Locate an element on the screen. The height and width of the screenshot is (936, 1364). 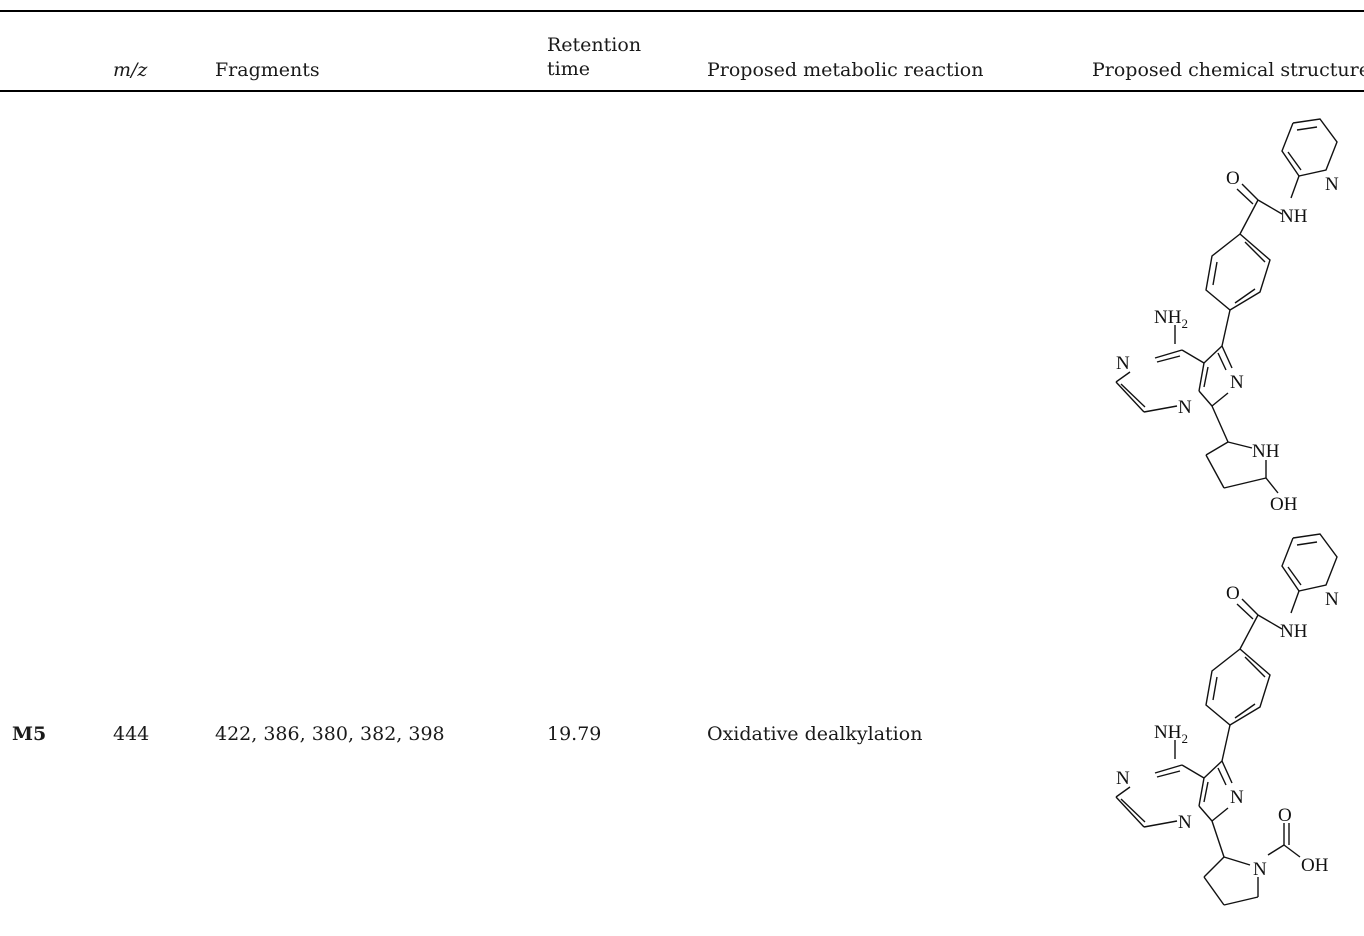
header-fragments: Fragments is located at coordinates (267, 70).